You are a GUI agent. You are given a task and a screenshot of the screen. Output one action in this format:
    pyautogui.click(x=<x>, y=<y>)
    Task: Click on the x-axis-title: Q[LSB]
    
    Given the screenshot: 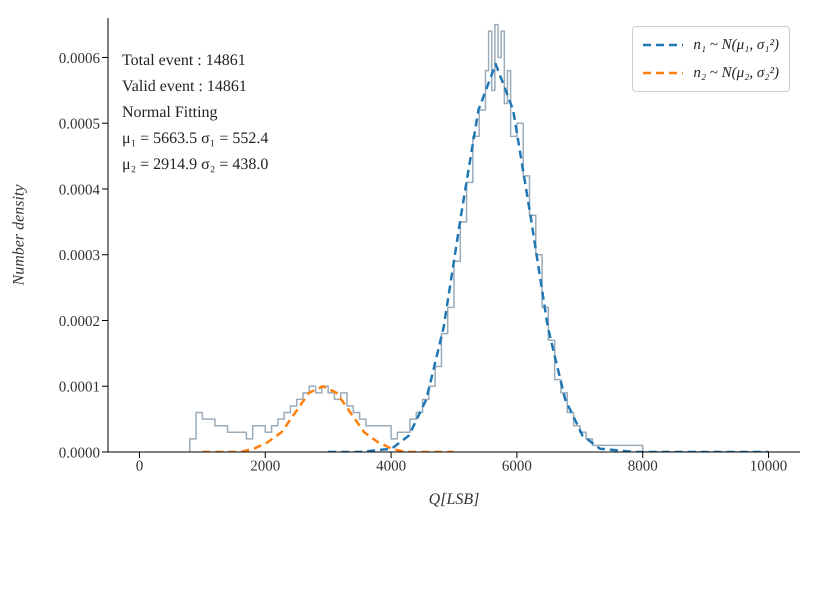 What is the action you would take?
    pyautogui.click(x=454, y=499)
    